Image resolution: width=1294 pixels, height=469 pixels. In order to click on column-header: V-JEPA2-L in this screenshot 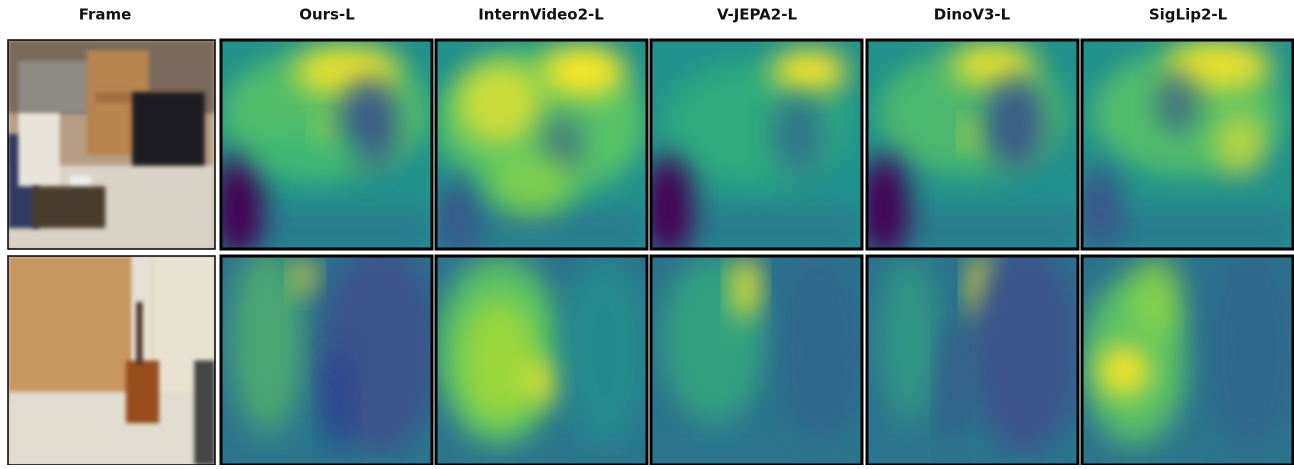, I will do `click(757, 15)`.